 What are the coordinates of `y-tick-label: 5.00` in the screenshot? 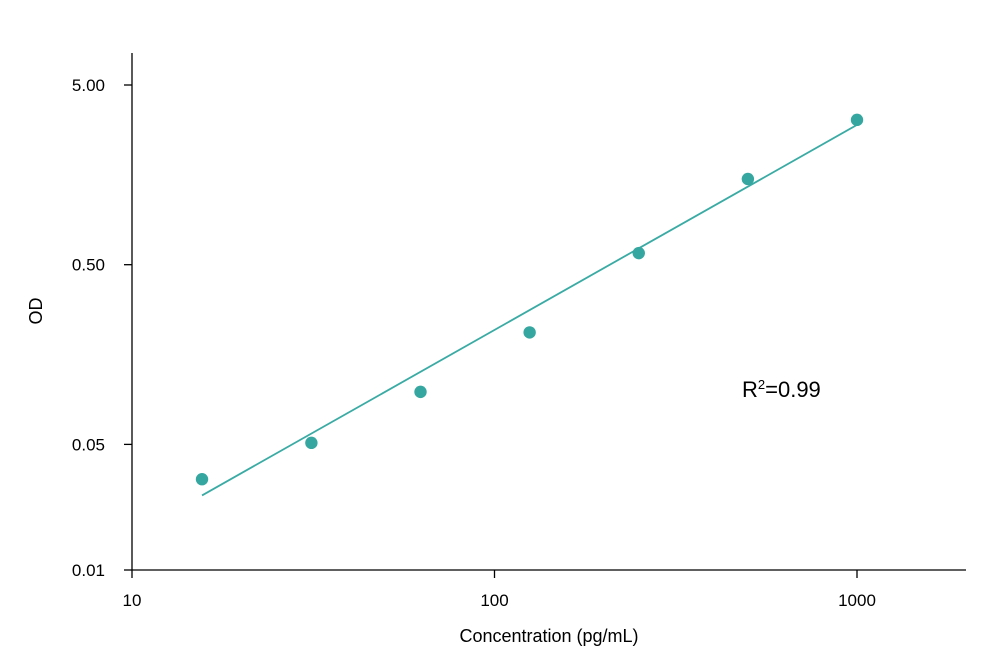 It's located at (88, 85).